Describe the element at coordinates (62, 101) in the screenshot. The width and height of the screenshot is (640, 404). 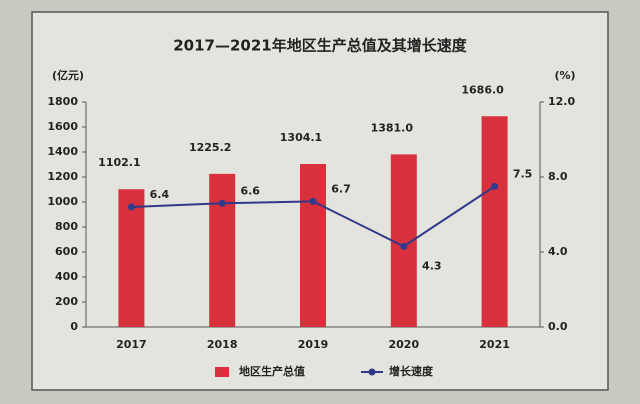
I see `y-tick-label: 1800` at that location.